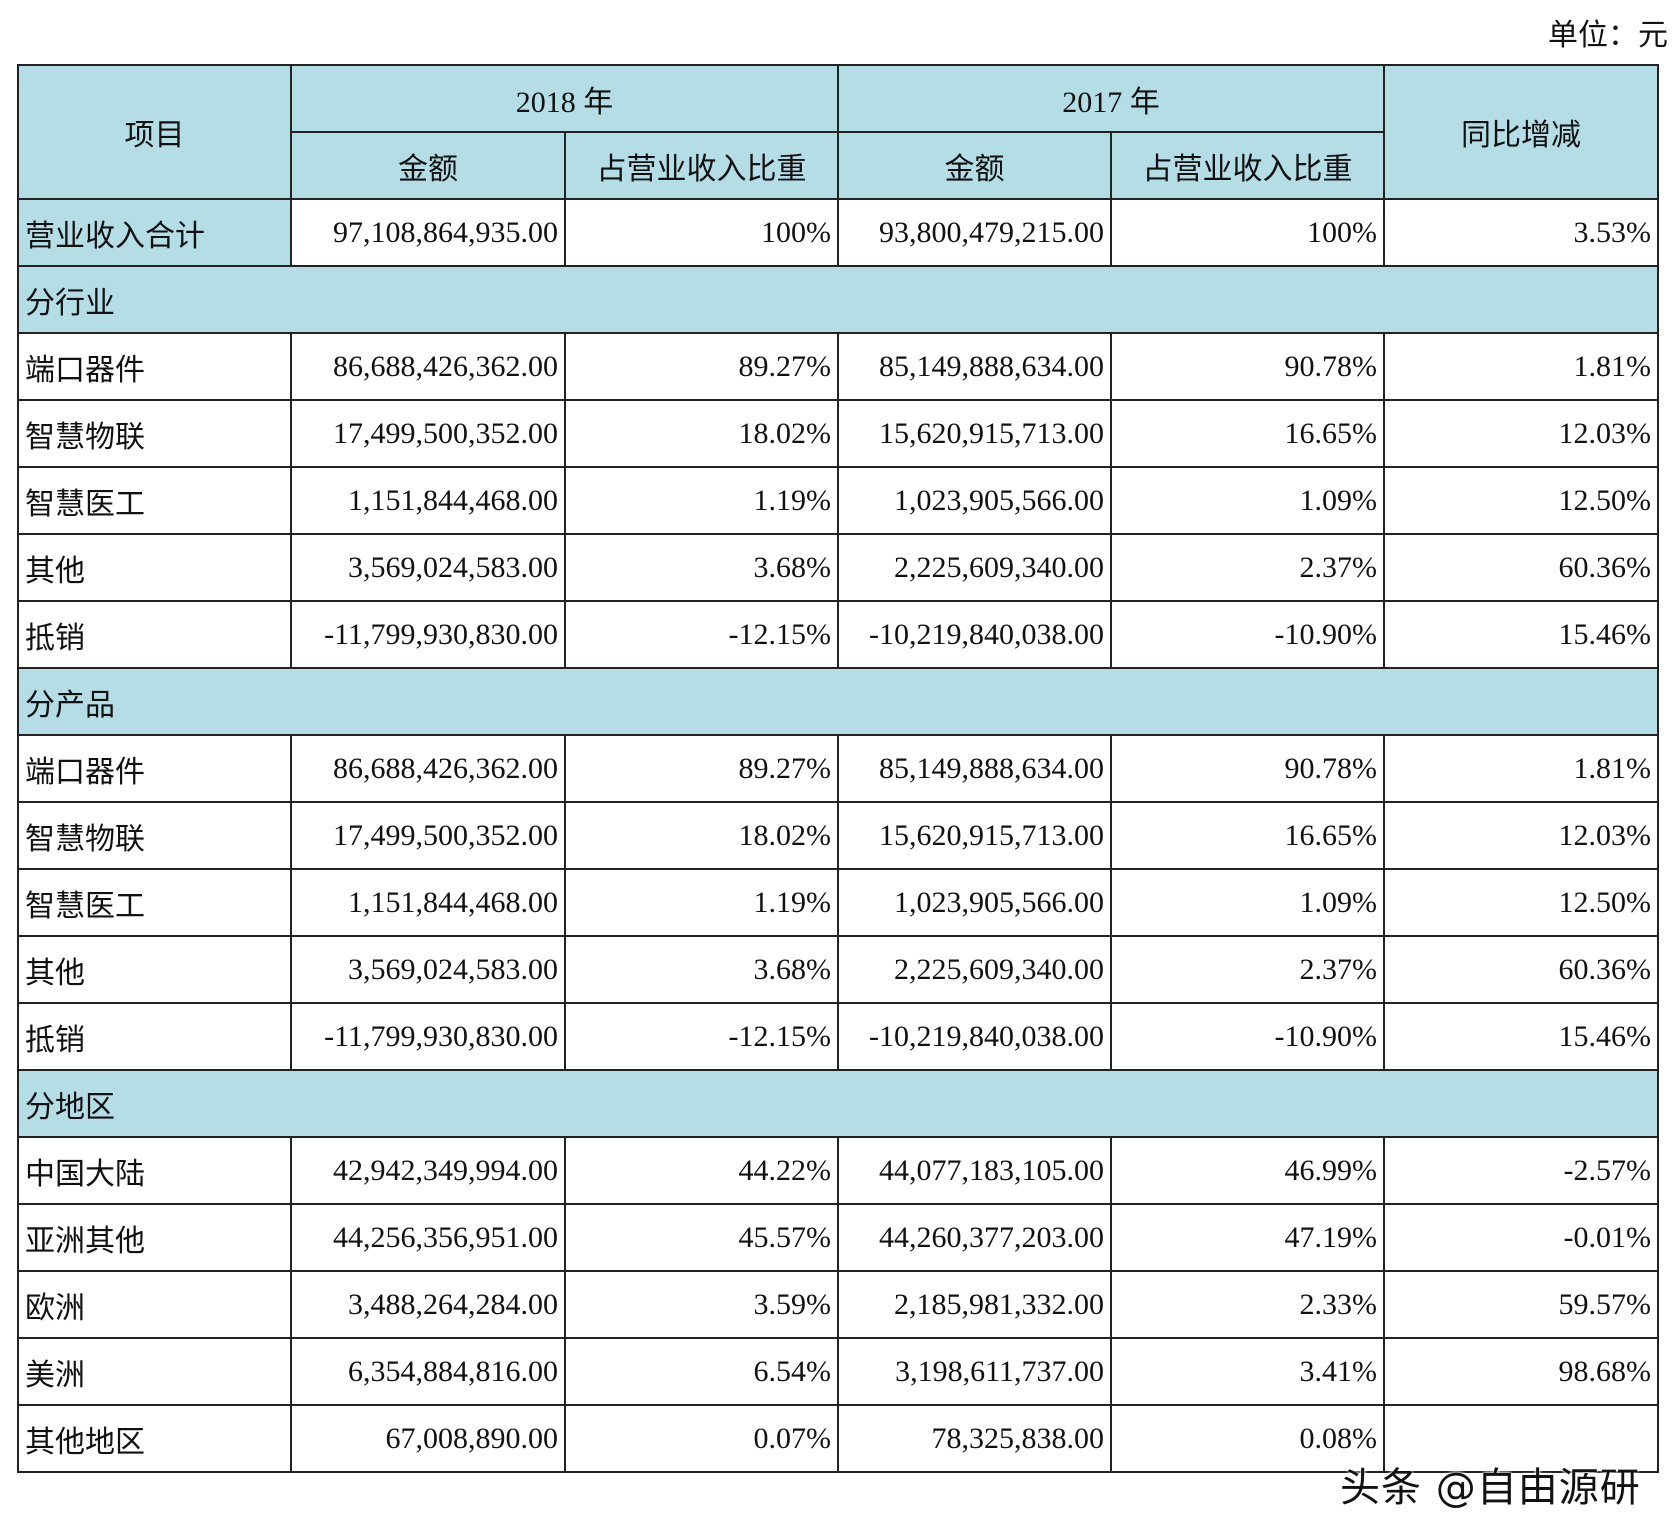 Image resolution: width=1680 pixels, height=1534 pixels. What do you see at coordinates (1247, 366) in the screenshot?
I see `share-2017: 90.78%` at bounding box center [1247, 366].